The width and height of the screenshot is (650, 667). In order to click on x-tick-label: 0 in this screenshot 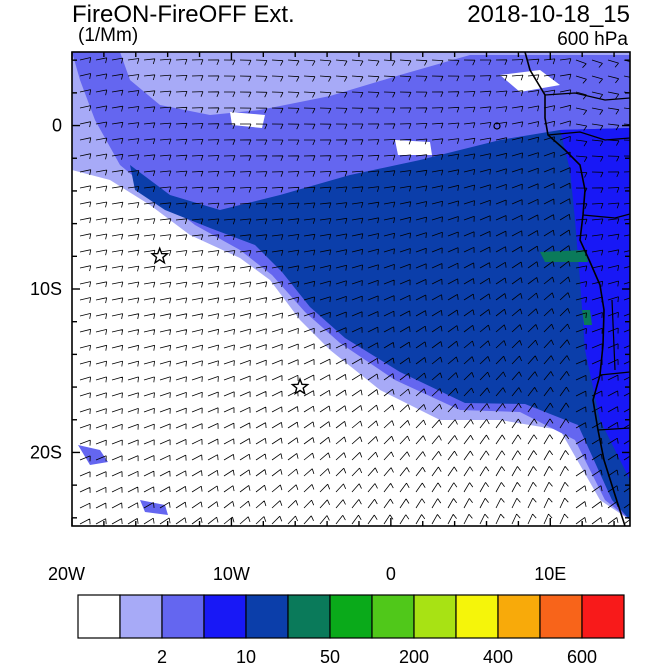, I will do `click(391, 574)`.